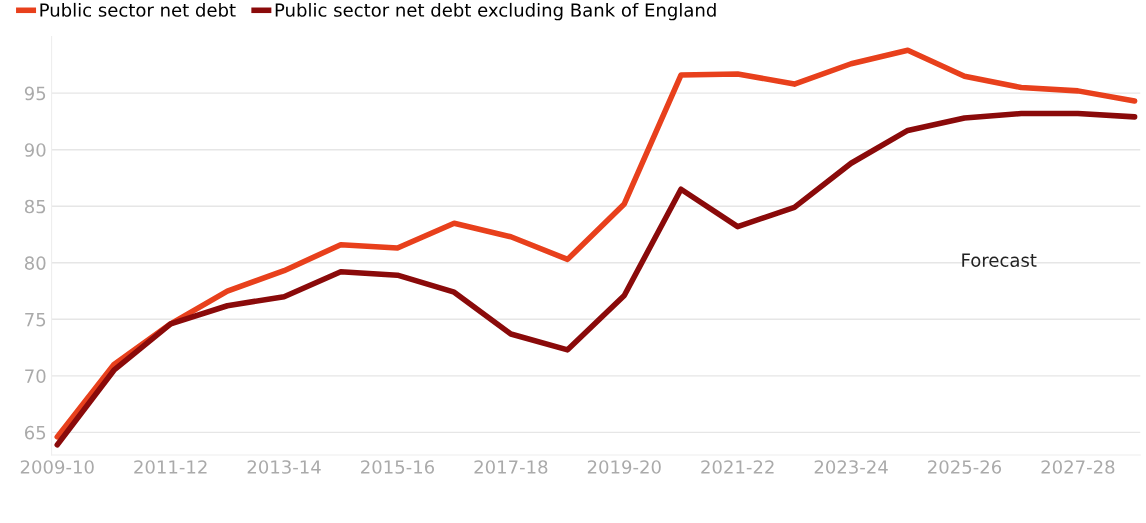 The height and width of the screenshot is (523, 1146). I want to click on annotation: Forecast, so click(999, 260).